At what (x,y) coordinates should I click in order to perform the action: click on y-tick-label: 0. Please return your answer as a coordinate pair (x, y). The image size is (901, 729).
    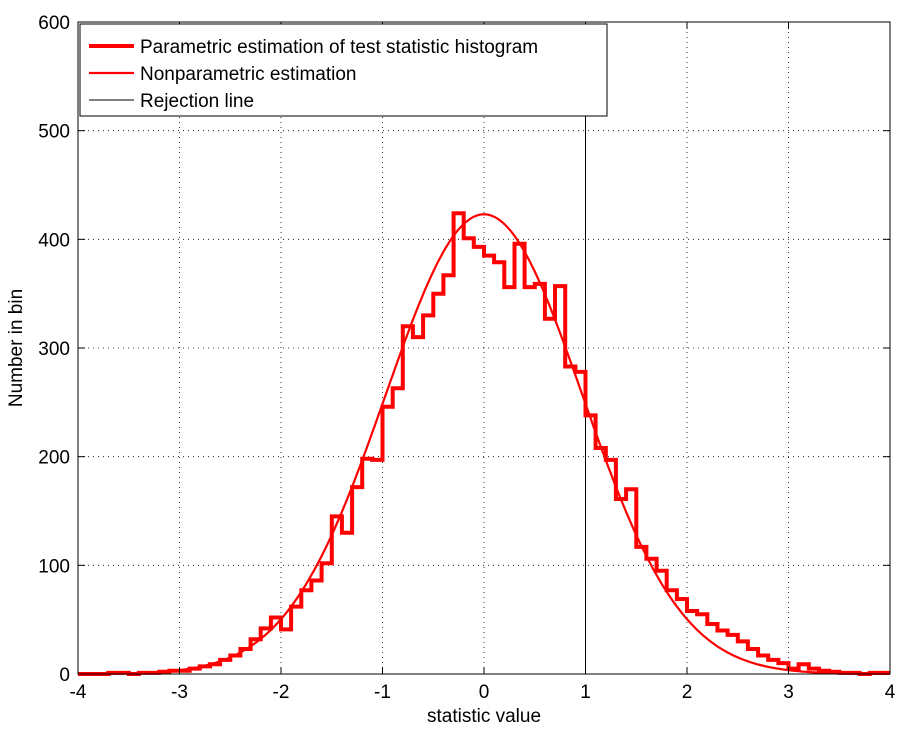
    Looking at the image, I should click on (64, 675).